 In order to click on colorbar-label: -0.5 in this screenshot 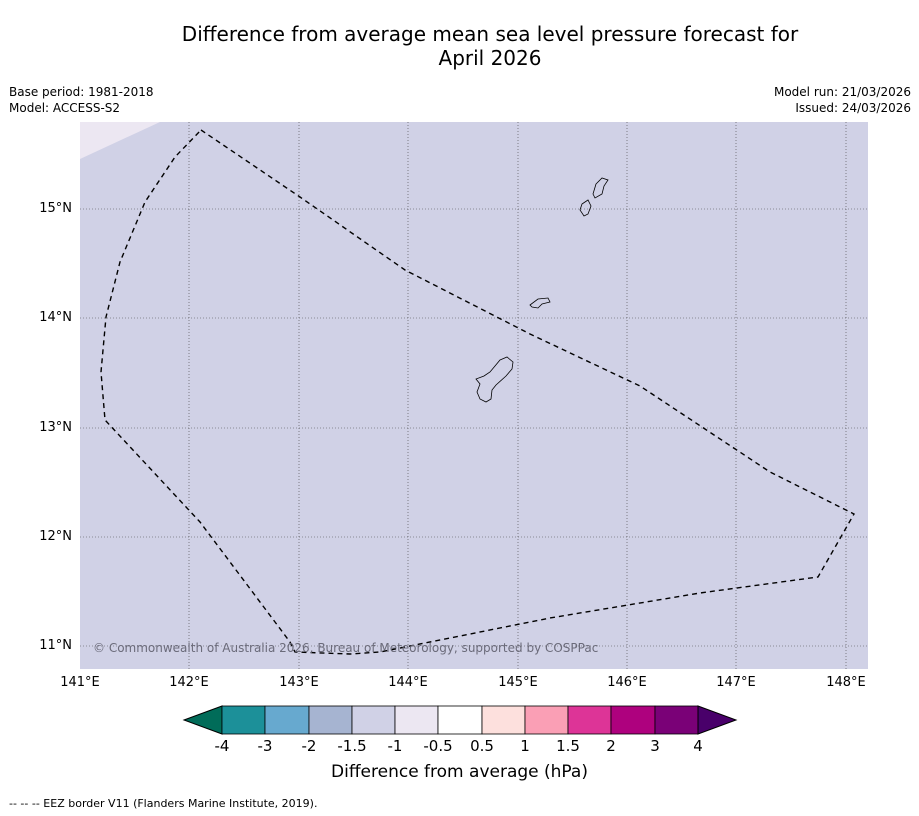, I will do `click(438, 746)`.